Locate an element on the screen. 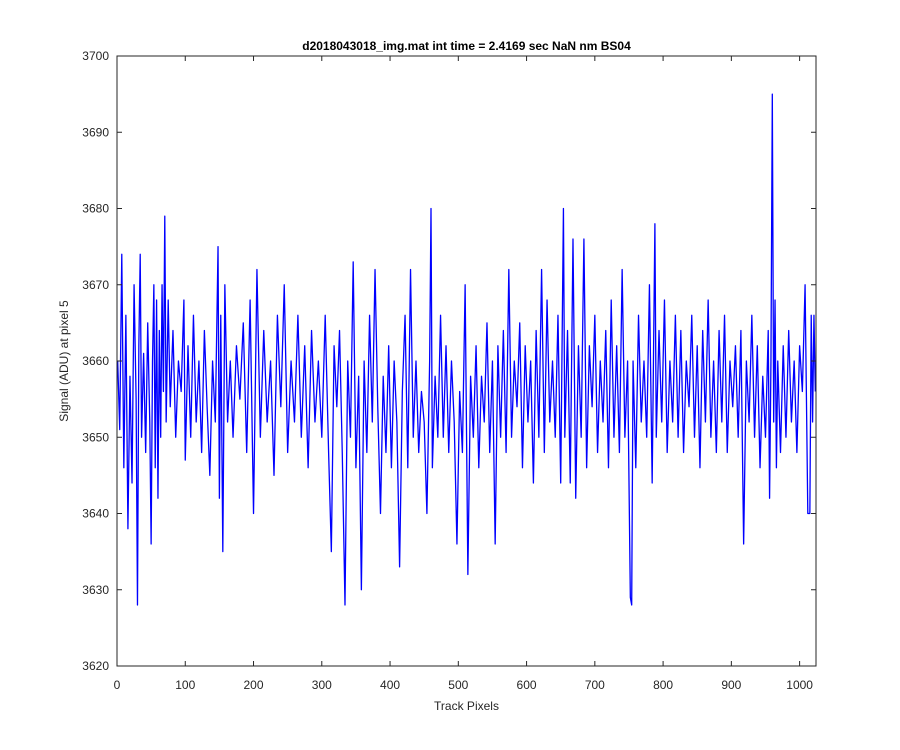  y-tick-label: 3640 is located at coordinates (95, 514).